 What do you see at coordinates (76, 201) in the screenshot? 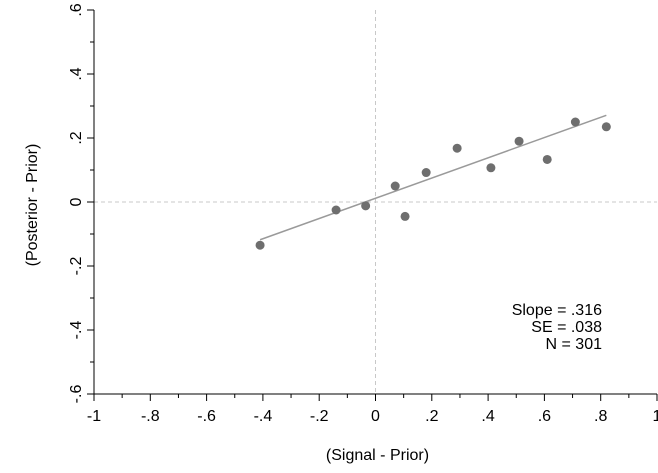
I see `y-tick-label: 0` at bounding box center [76, 201].